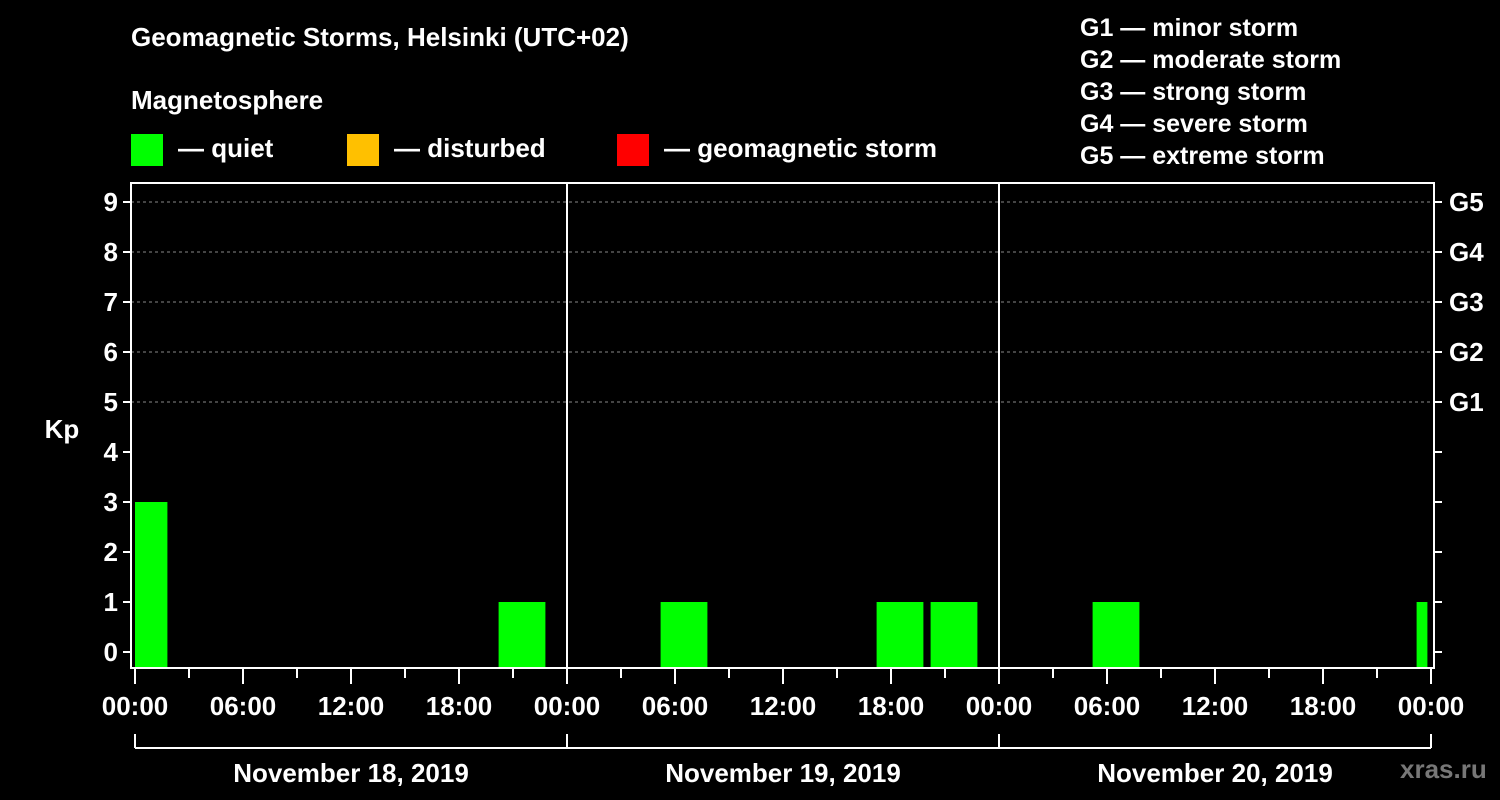  Describe the element at coordinates (1466, 202) in the screenshot. I see `storm-level-label-g5: G5` at that location.